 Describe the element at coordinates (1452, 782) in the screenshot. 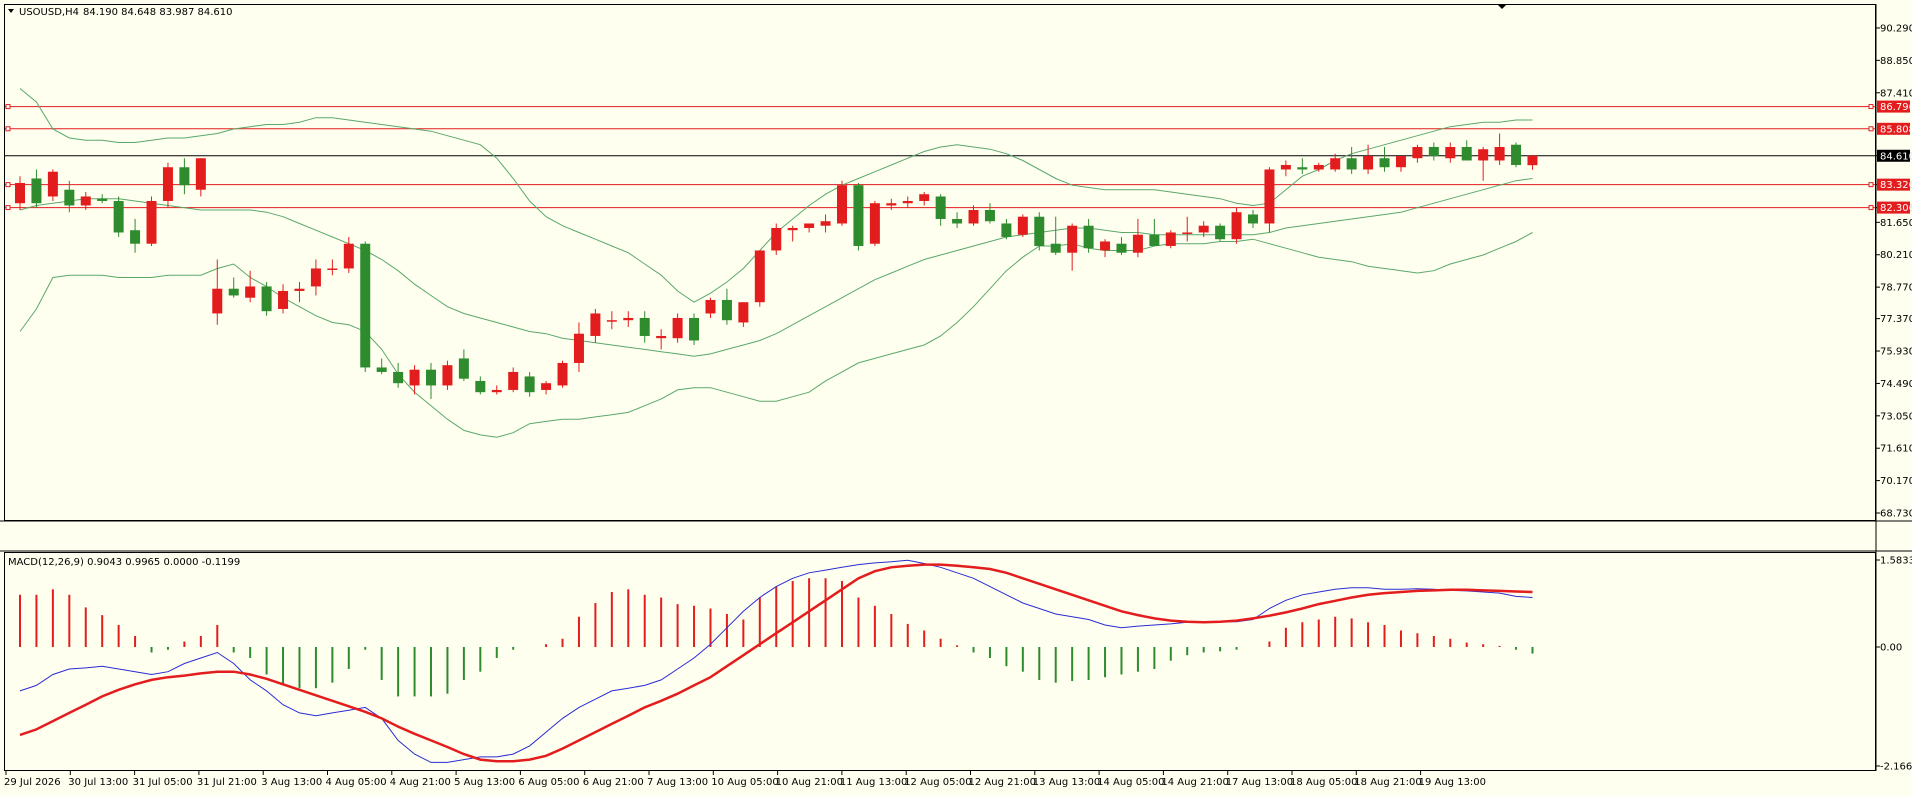

I see `x-tick-label: 19 Aug 13:00` at that location.